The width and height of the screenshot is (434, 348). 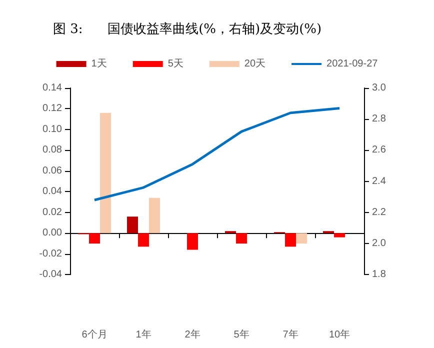 What do you see at coordinates (339, 334) in the screenshot?
I see `x-tick-label: 10年` at bounding box center [339, 334].